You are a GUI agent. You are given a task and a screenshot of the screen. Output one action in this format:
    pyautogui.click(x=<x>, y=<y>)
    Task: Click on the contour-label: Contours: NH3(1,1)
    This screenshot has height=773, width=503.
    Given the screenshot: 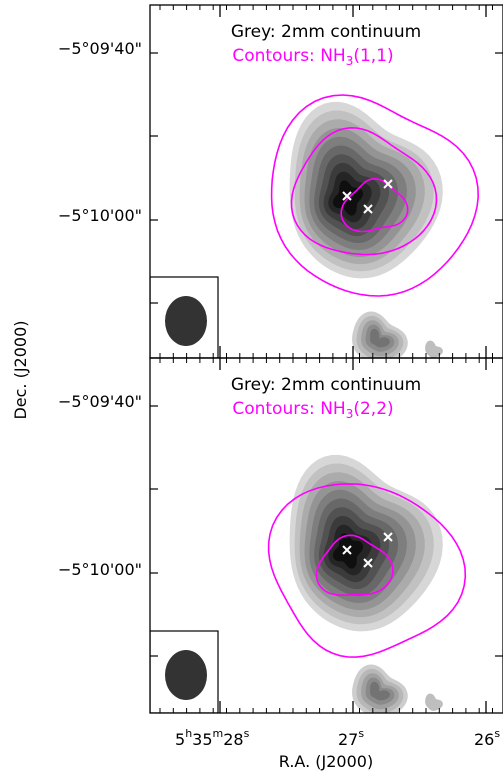 What is the action you would take?
    pyautogui.click(x=312, y=57)
    